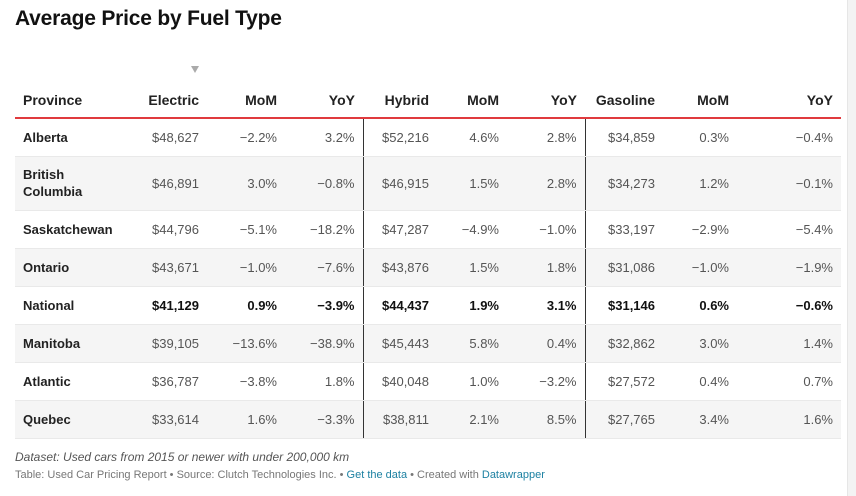  Describe the element at coordinates (169, 229) in the screenshot. I see `value-cell: $44,796` at that location.